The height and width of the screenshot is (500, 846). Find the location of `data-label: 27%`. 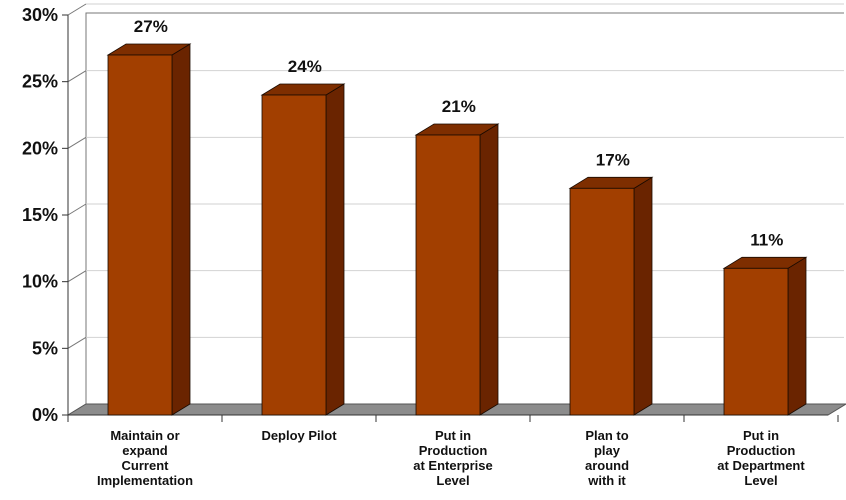

data-label: 27% is located at coordinates (151, 26).